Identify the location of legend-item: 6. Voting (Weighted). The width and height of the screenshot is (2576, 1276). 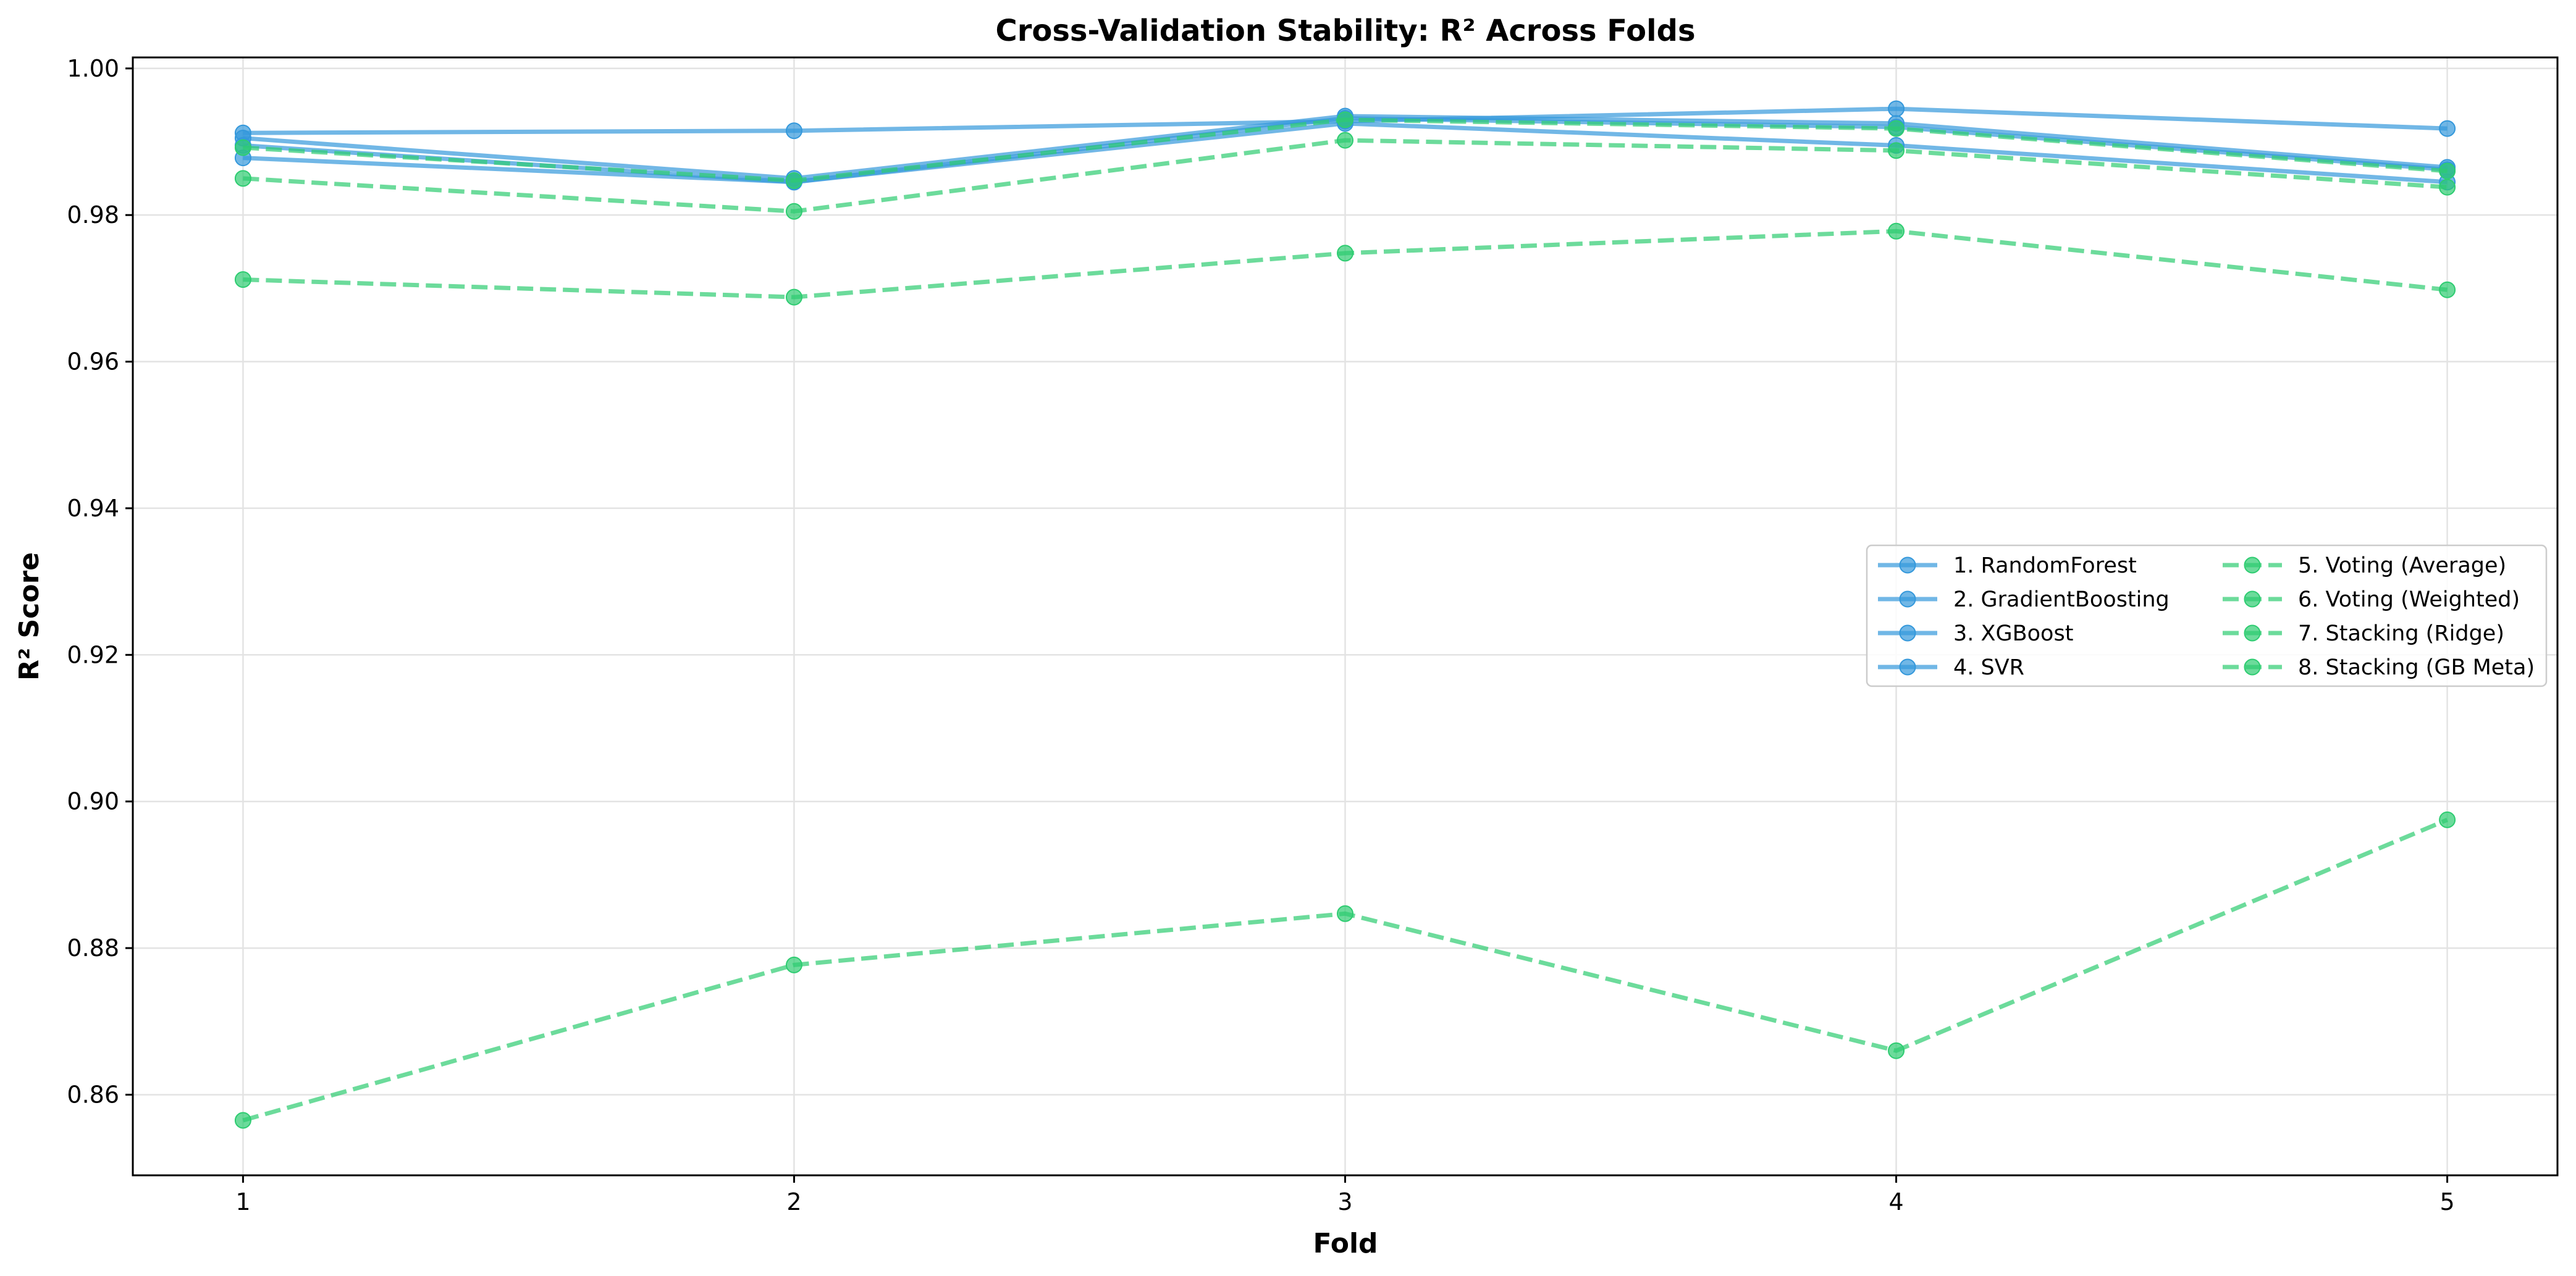
(2371, 599).